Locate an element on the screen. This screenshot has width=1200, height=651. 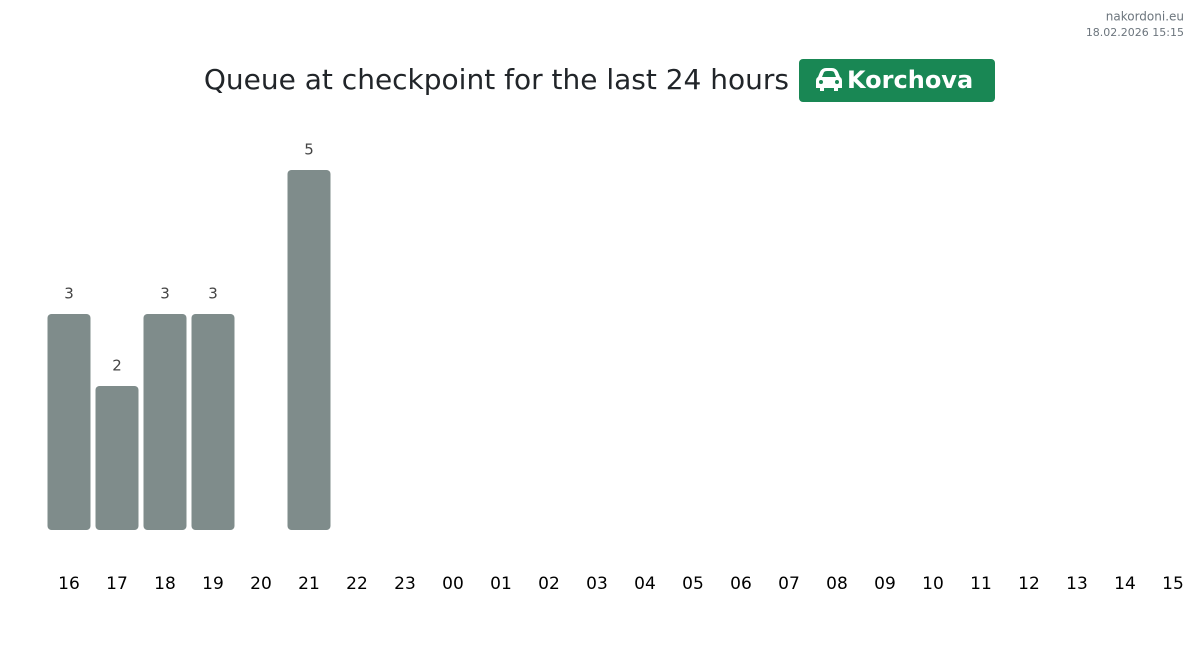
x-tick-label: 04 is located at coordinates (645, 584).